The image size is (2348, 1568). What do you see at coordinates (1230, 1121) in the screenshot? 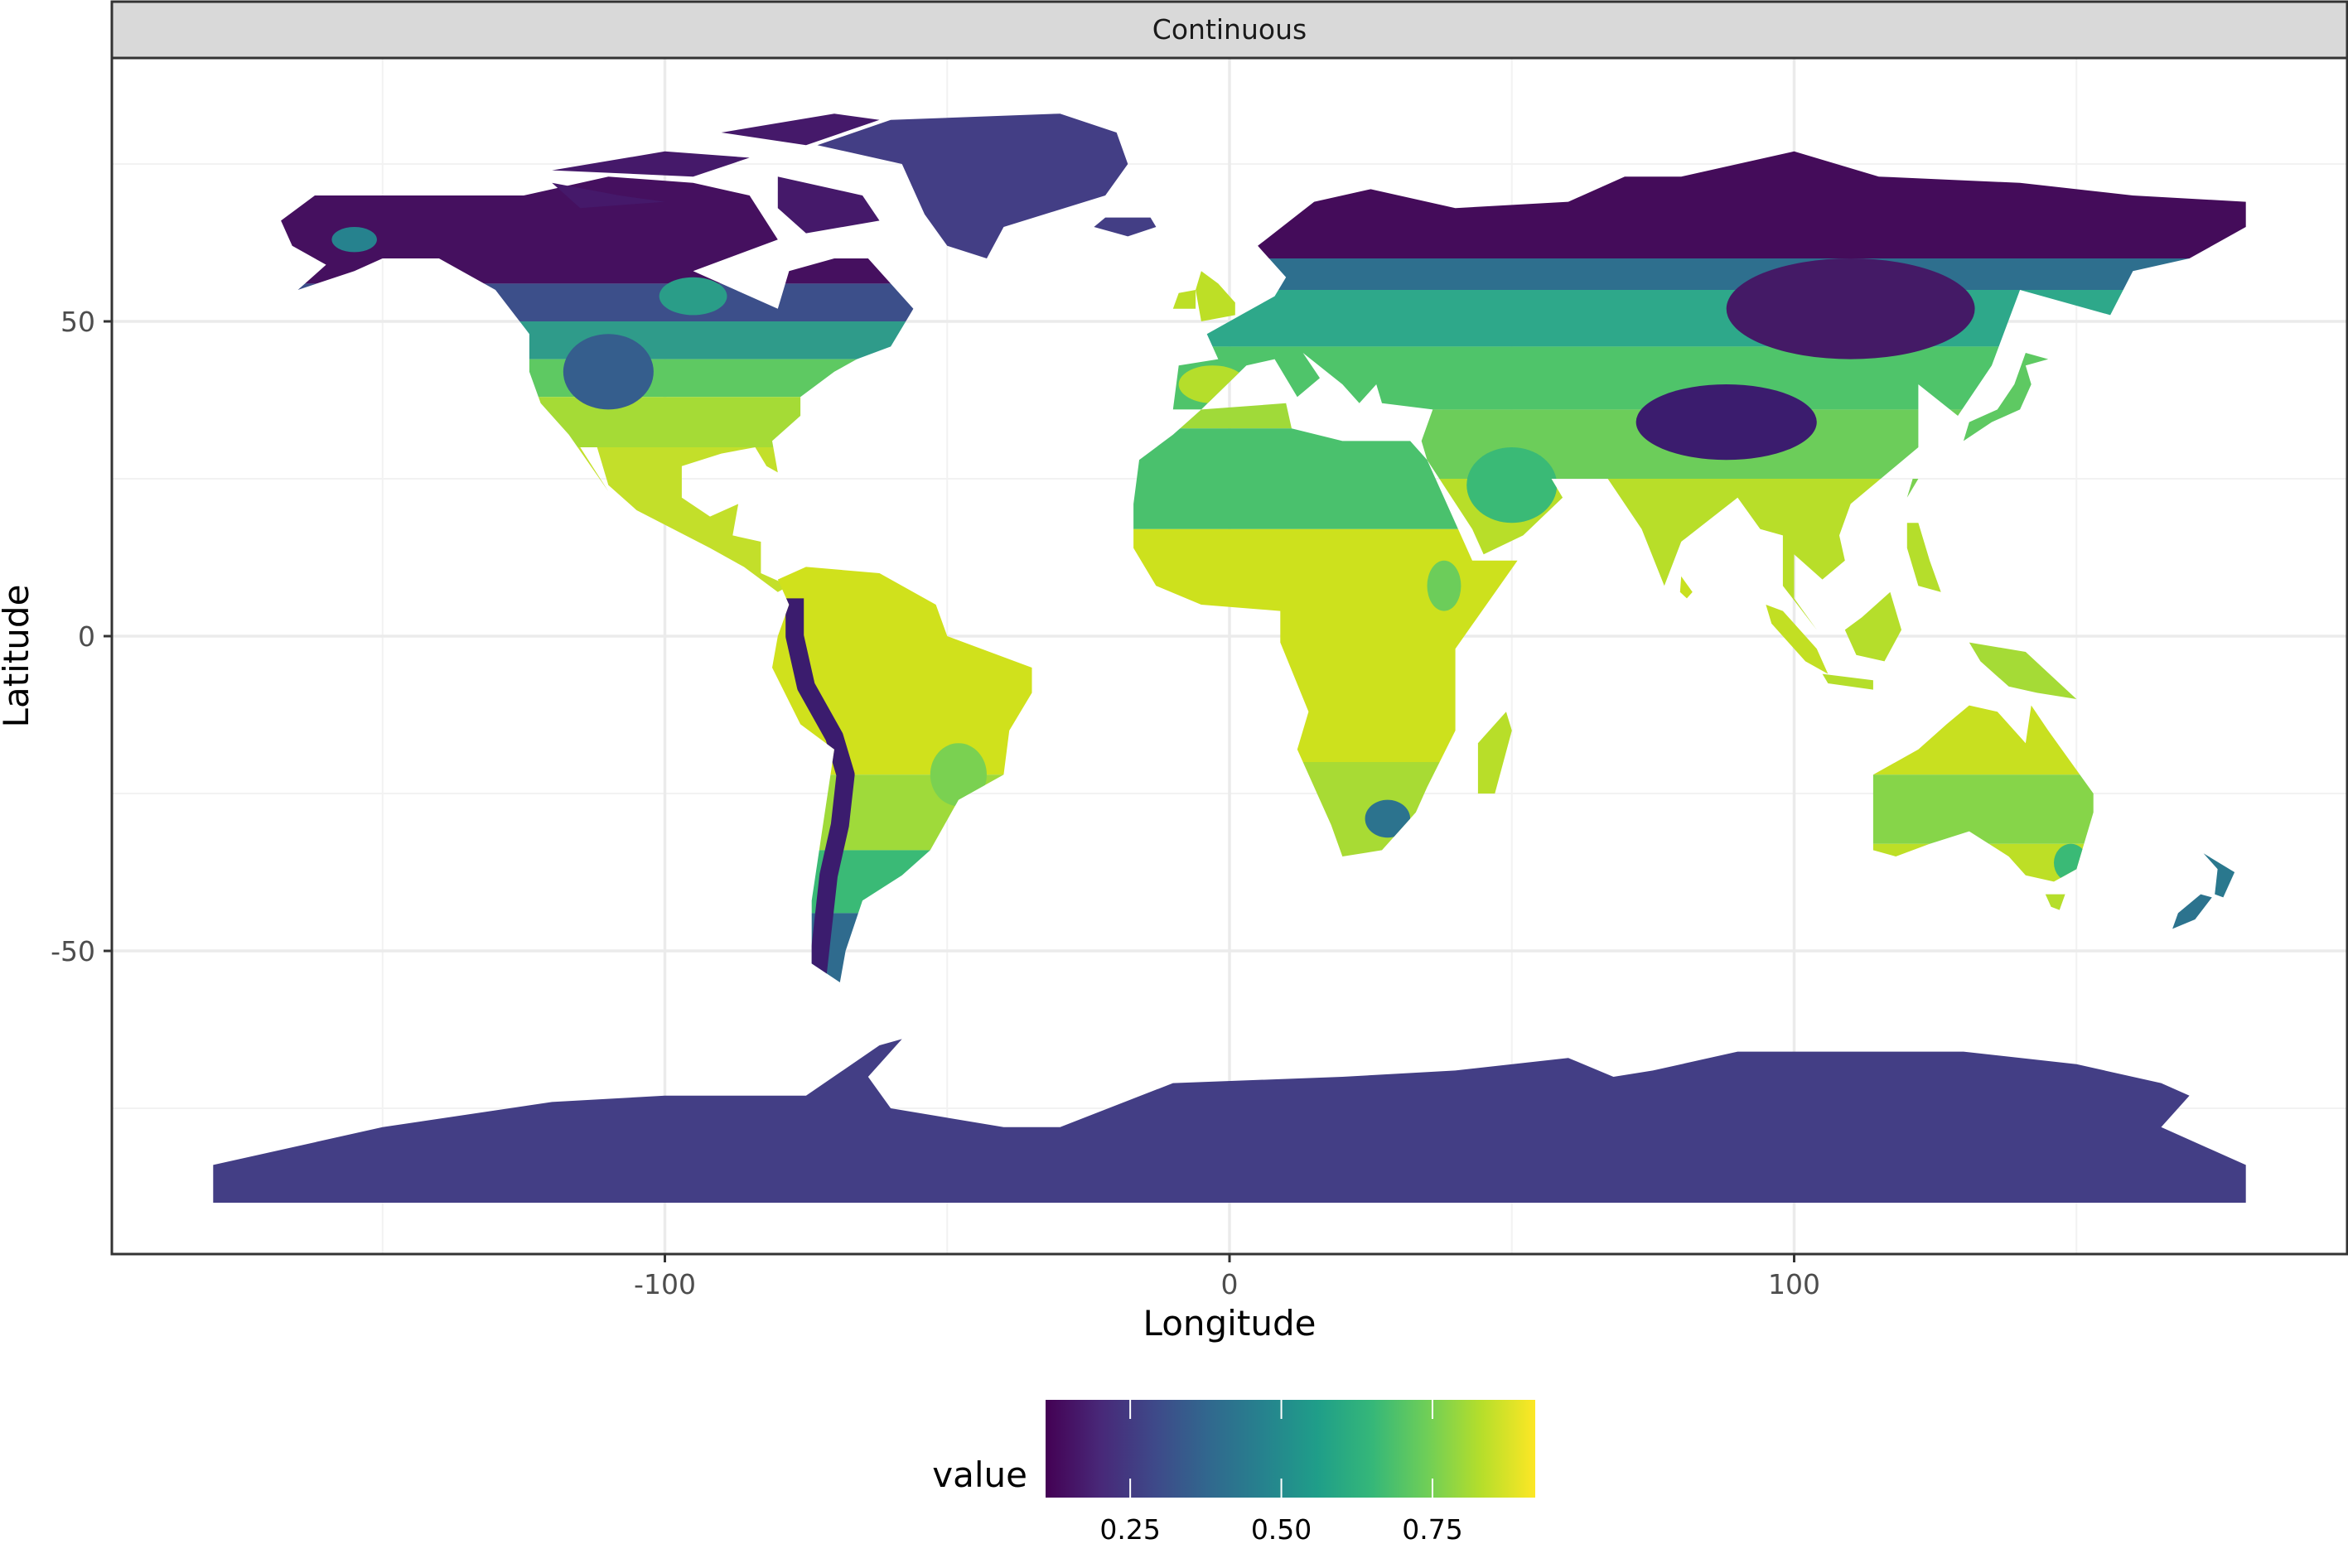
I see `antarctica` at bounding box center [1230, 1121].